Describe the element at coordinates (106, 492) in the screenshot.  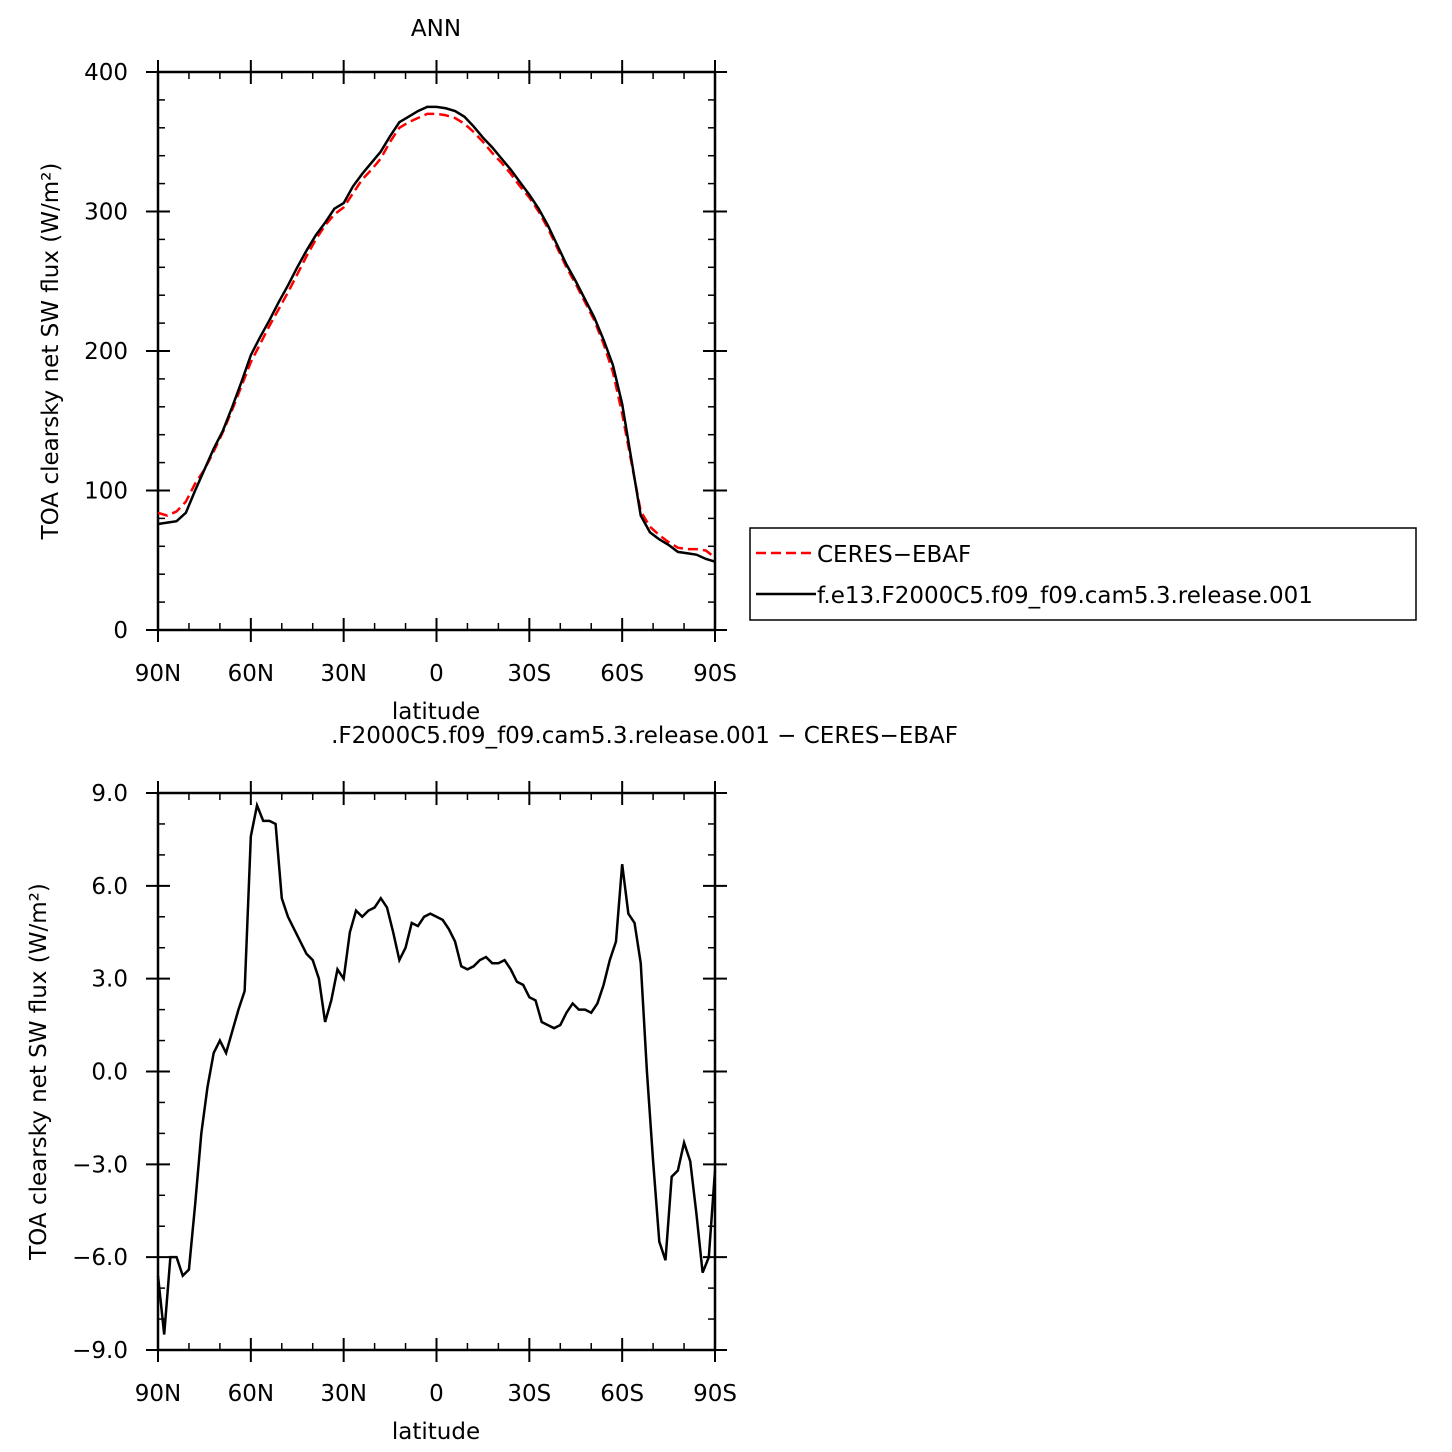
I see `y-tick-label: 100` at that location.